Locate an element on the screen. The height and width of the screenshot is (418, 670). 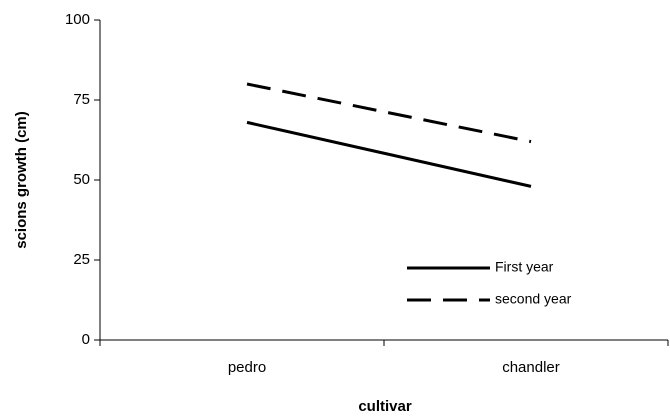
y-tick-label: 50 is located at coordinates (81, 179).